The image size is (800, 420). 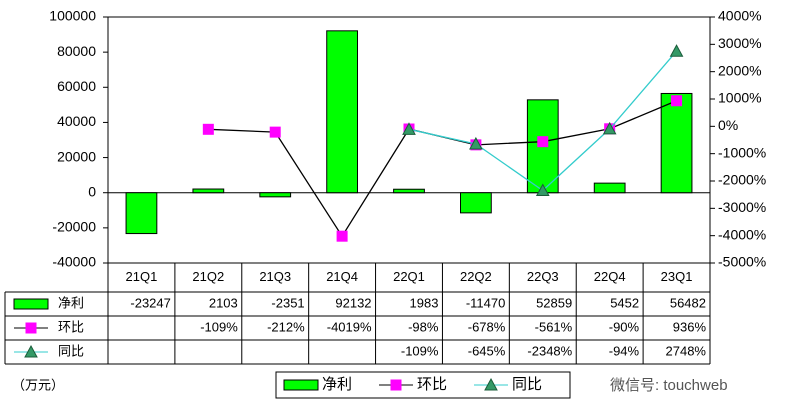 I want to click on y2-tick-label: -1000%, so click(x=742, y=152).